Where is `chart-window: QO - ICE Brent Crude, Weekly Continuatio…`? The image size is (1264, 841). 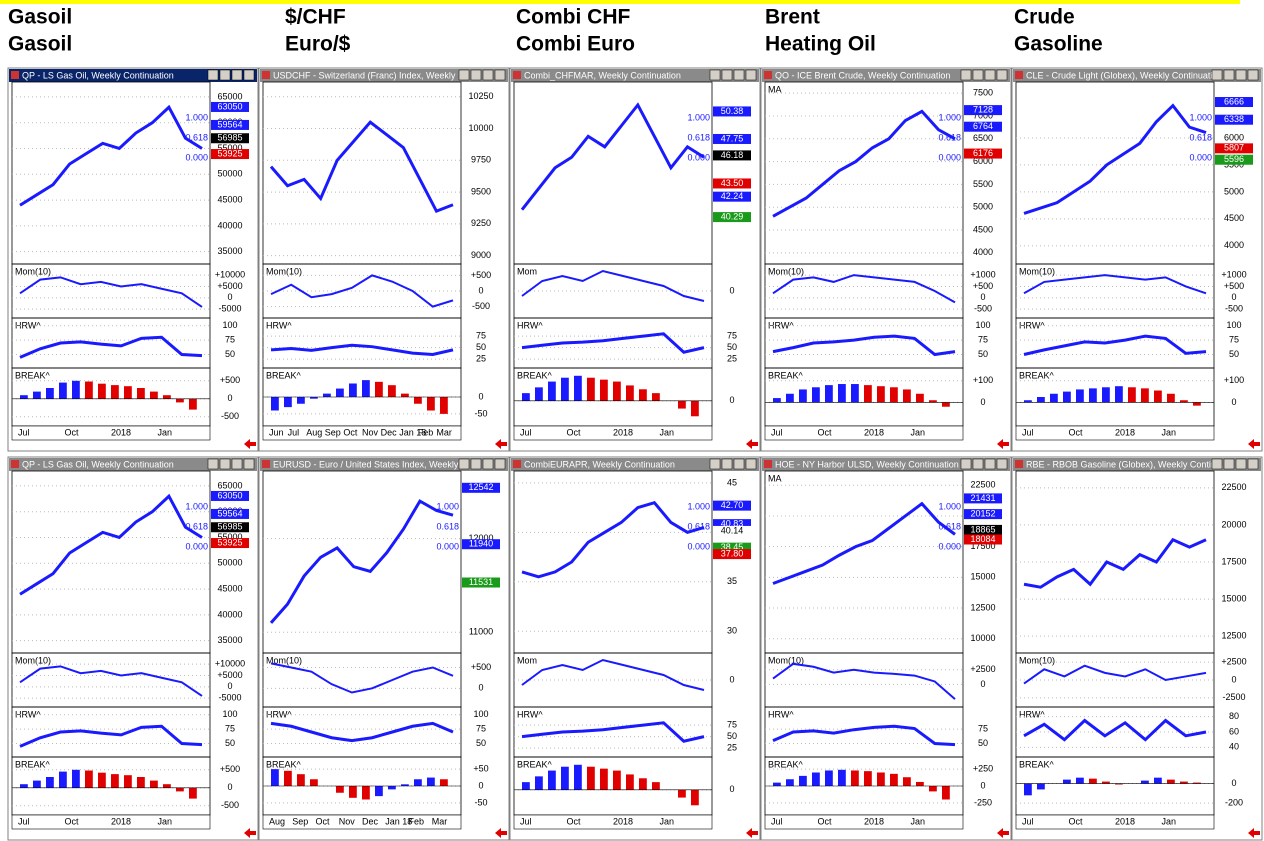
chart-window: QO - ICE Brent Crude, Weekly Continuatio… is located at coordinates (886, 259).